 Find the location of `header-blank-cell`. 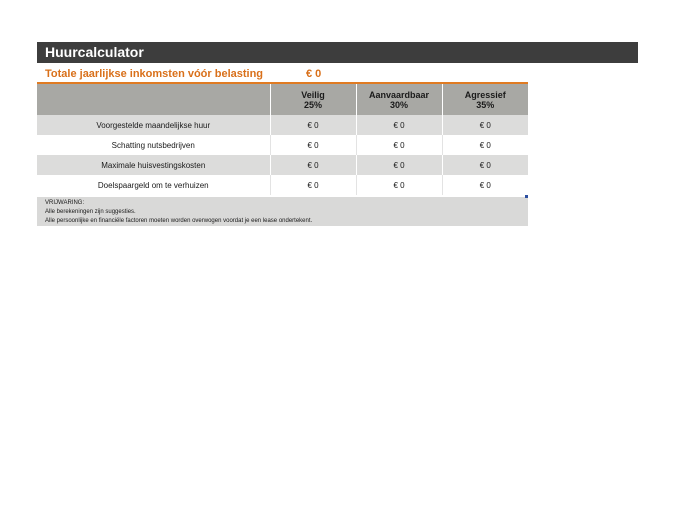

header-blank-cell is located at coordinates (153, 99).